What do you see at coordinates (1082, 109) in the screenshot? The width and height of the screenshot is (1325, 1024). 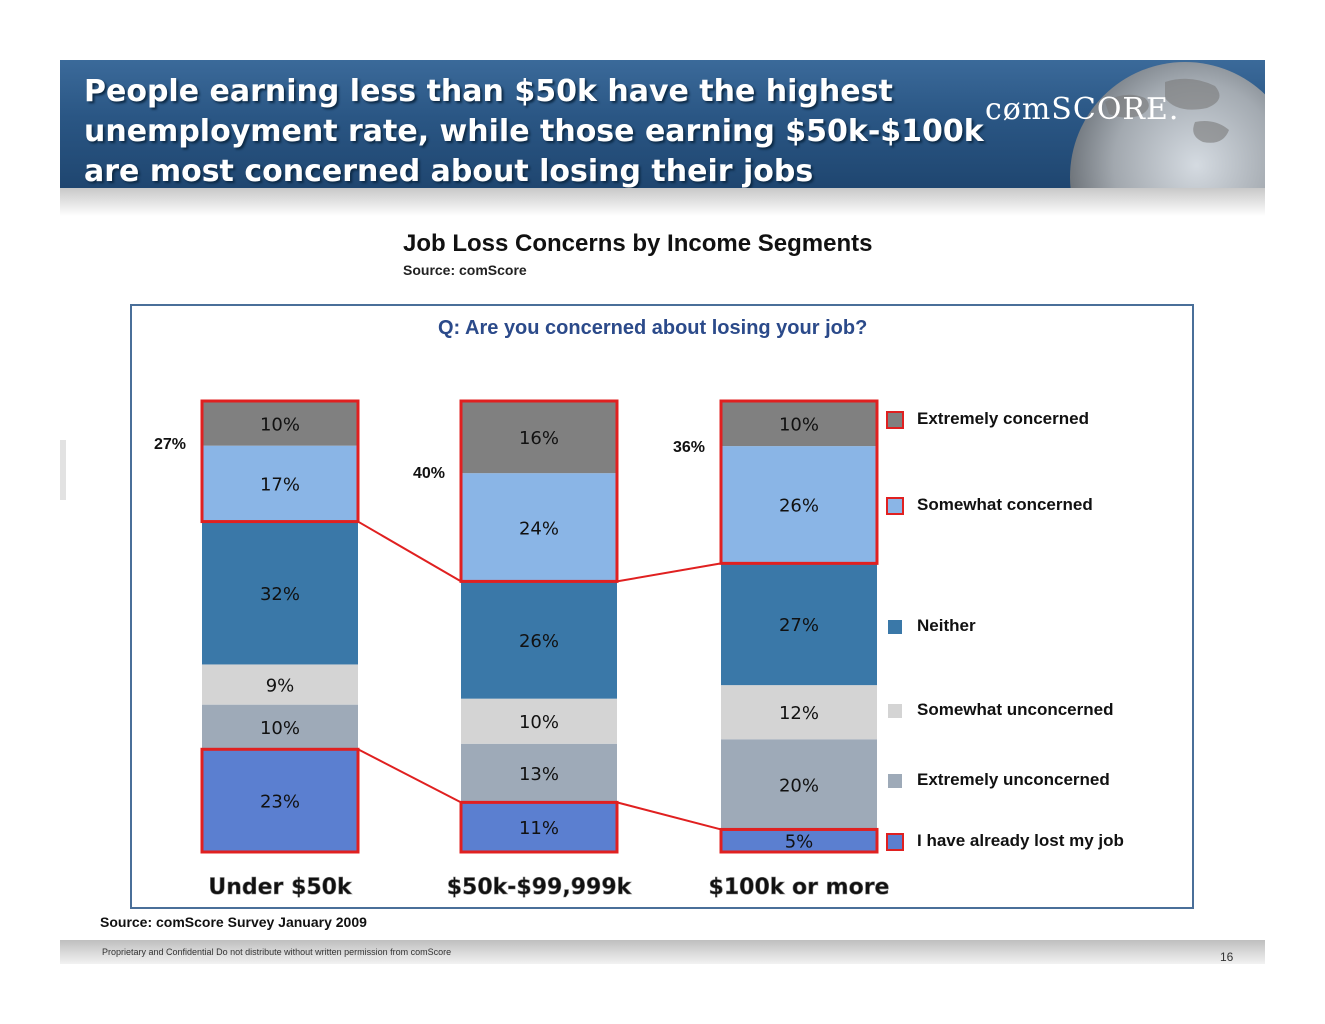 I see `comscore-logo: cømSCORE.` at bounding box center [1082, 109].